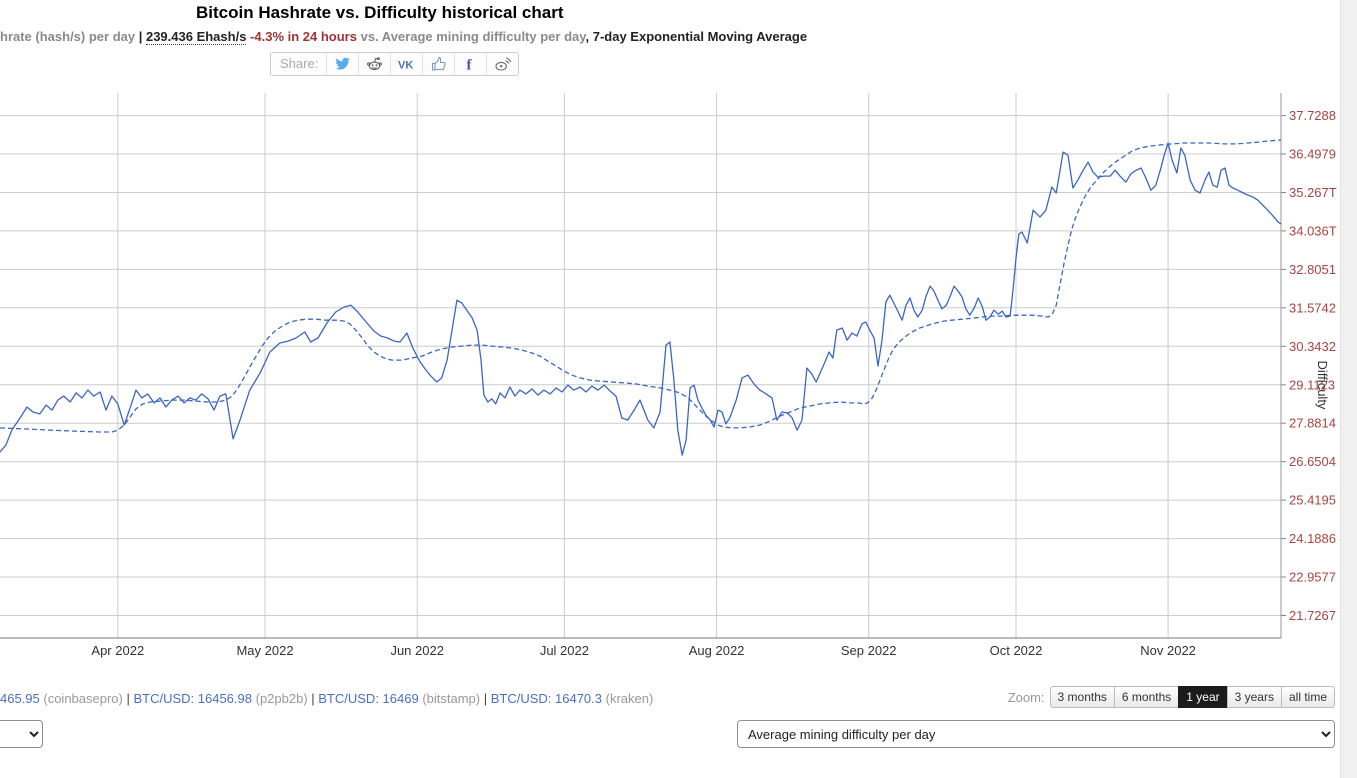 This screenshot has width=1357, height=778. I want to click on y-tick-label: 34.036T, so click(1313, 230).